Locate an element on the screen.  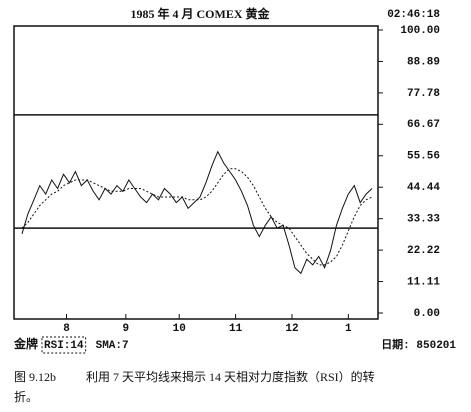
y-tick-label: 100.00 is located at coordinates (420, 31).